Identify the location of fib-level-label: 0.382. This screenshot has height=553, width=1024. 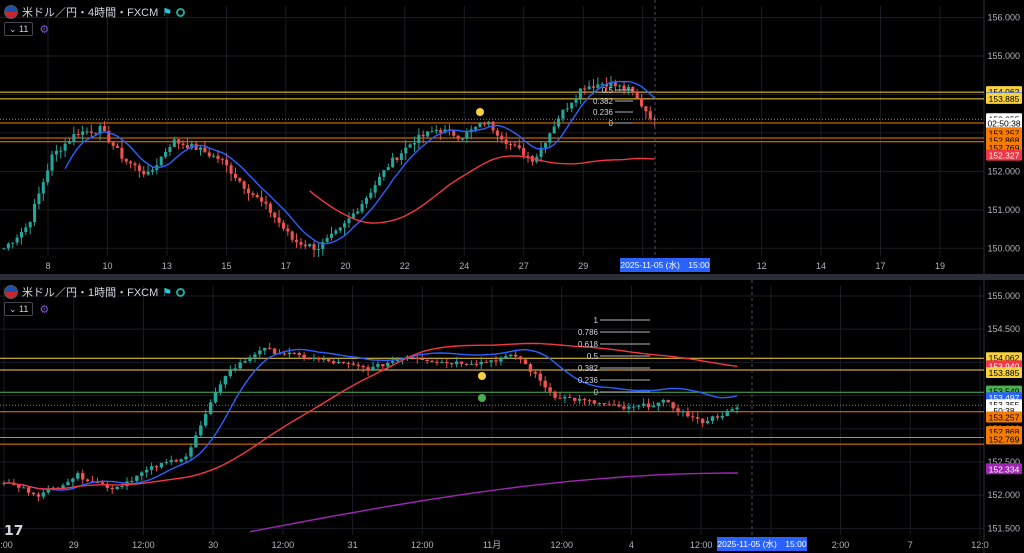
(603, 101).